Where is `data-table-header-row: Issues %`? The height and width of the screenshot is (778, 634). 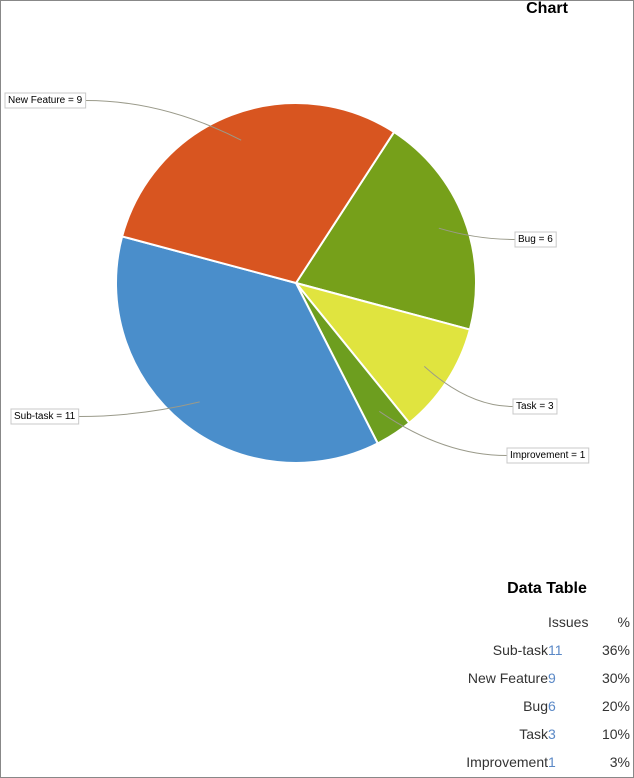
data-table-header-row: Issues % is located at coordinates (543, 622).